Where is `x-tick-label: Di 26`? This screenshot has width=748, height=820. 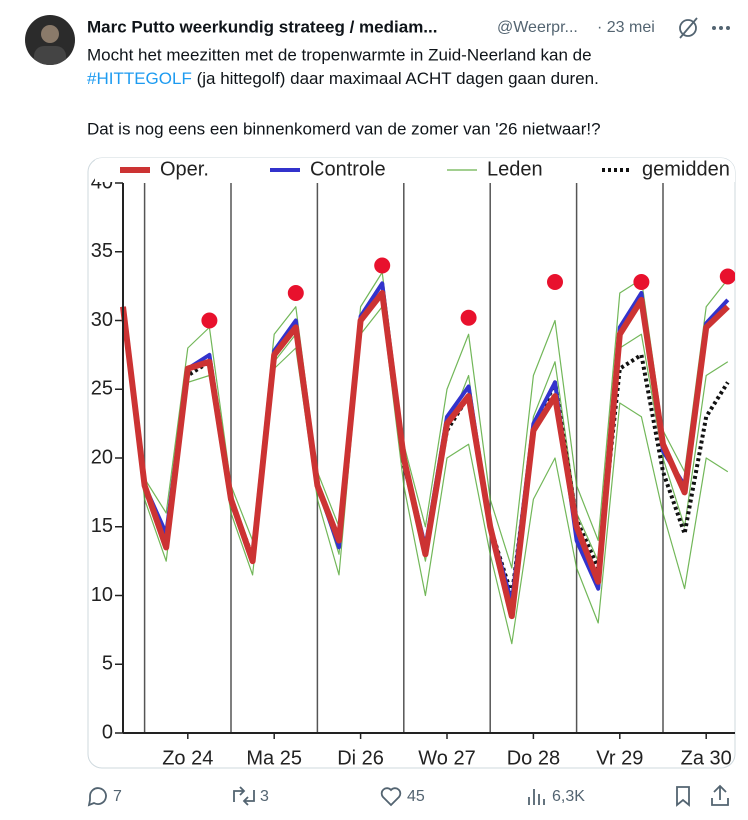
x-tick-label: Di 26 is located at coordinates (360, 758).